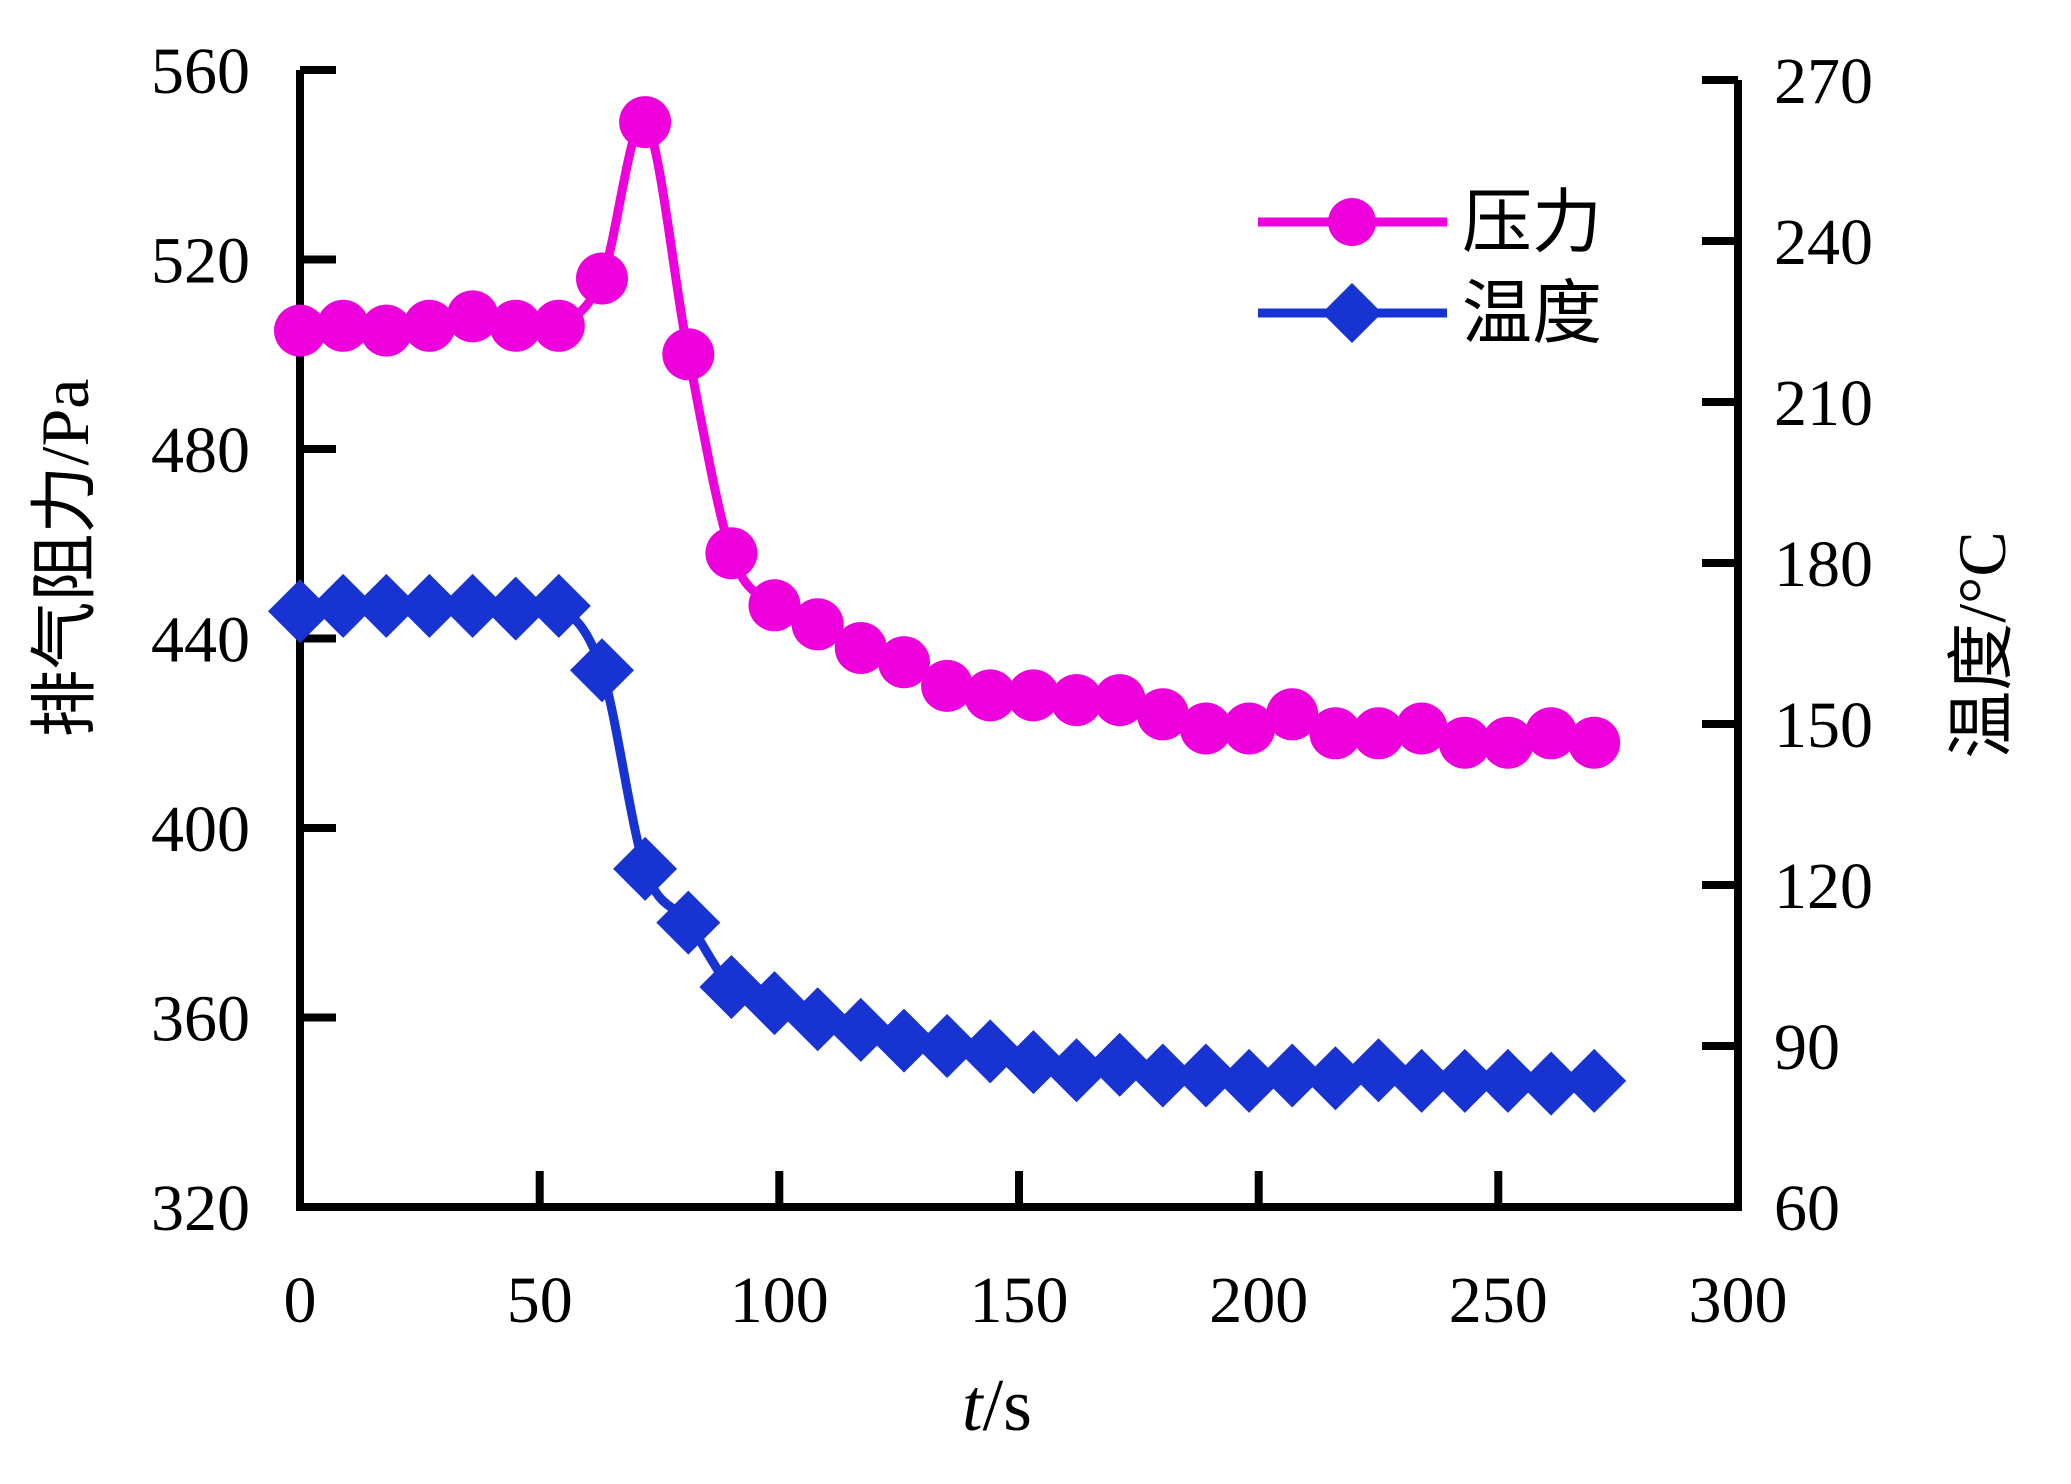 The image size is (2071, 1484). What do you see at coordinates (1738, 1300) in the screenshot?
I see `x-axis-tick-label: 300` at bounding box center [1738, 1300].